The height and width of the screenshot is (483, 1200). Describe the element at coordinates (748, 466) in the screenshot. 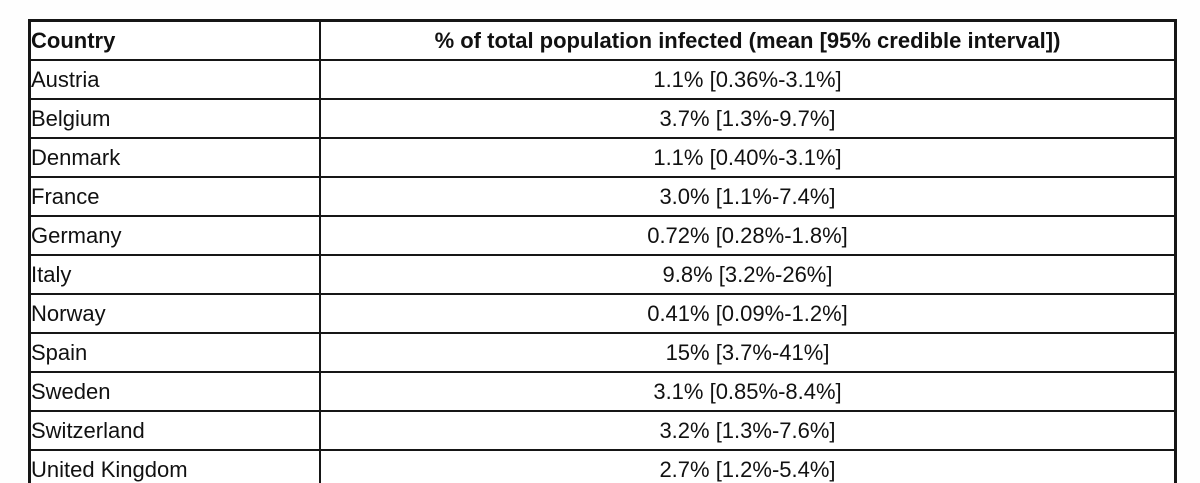

I see `value-cell: 2.7% [1.2%-5.4%]` at that location.